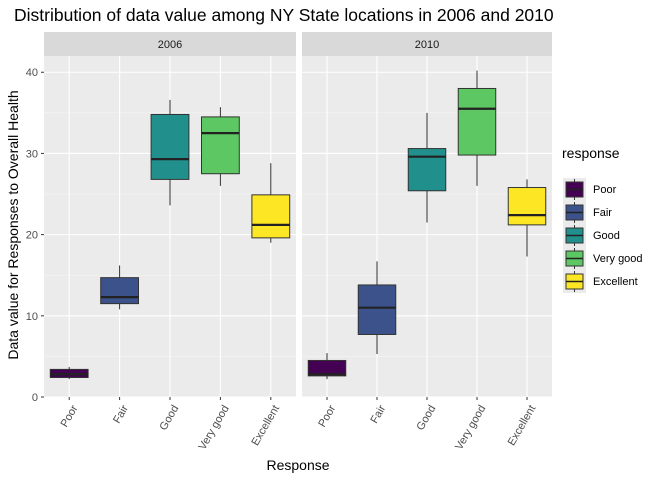 This screenshot has height=485, width=672. What do you see at coordinates (605, 190) in the screenshot?
I see `legend-label: Poor` at bounding box center [605, 190].